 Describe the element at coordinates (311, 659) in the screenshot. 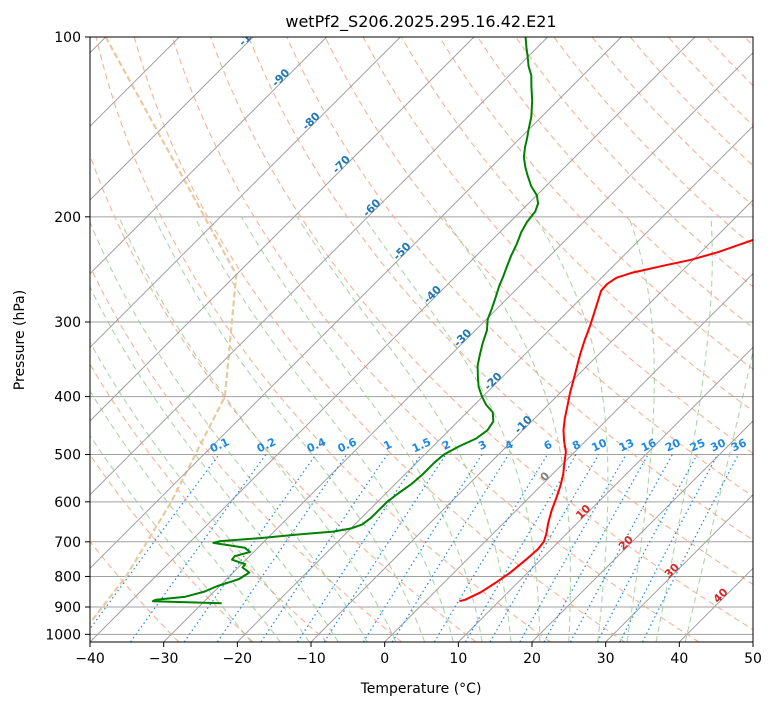

I see `x-tick-label: −10` at that location.